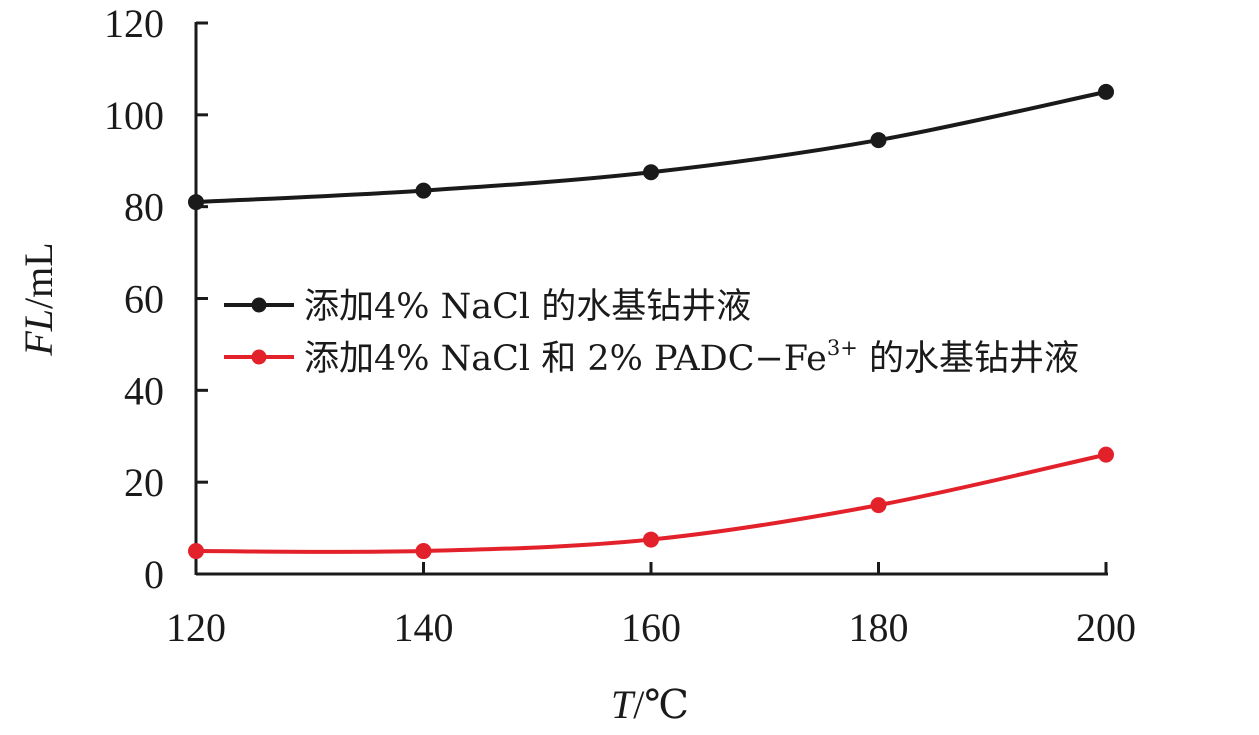 This screenshot has height=735, width=1259. Describe the element at coordinates (1106, 627) in the screenshot. I see `x-tick-label: 200` at that location.